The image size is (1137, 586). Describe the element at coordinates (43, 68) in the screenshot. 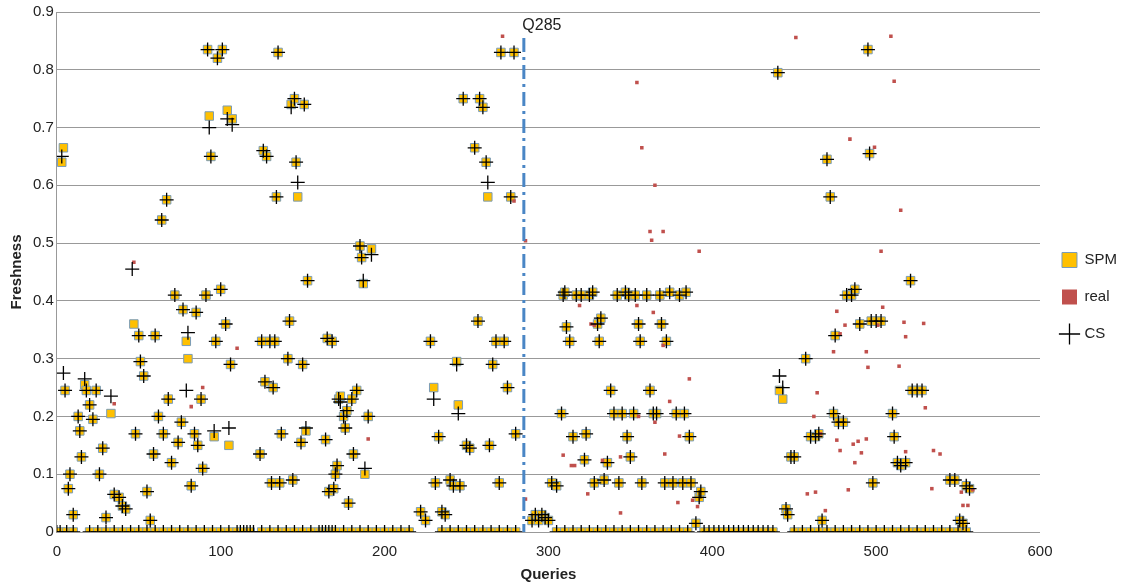

I see `y-tick-label: 0.8` at that location.